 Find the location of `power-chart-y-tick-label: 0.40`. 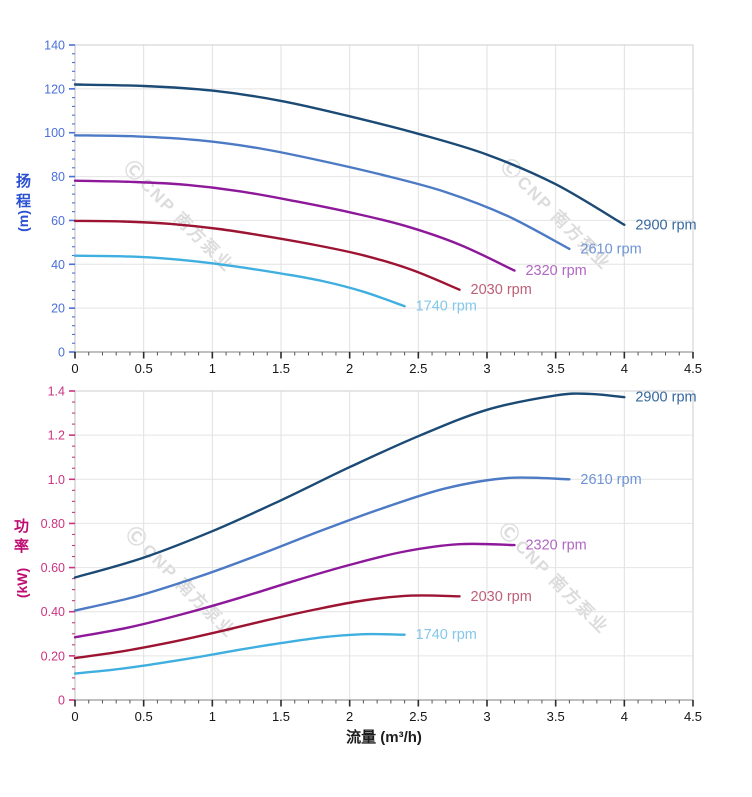

power-chart-y-tick-label: 0.40 is located at coordinates (53, 612).